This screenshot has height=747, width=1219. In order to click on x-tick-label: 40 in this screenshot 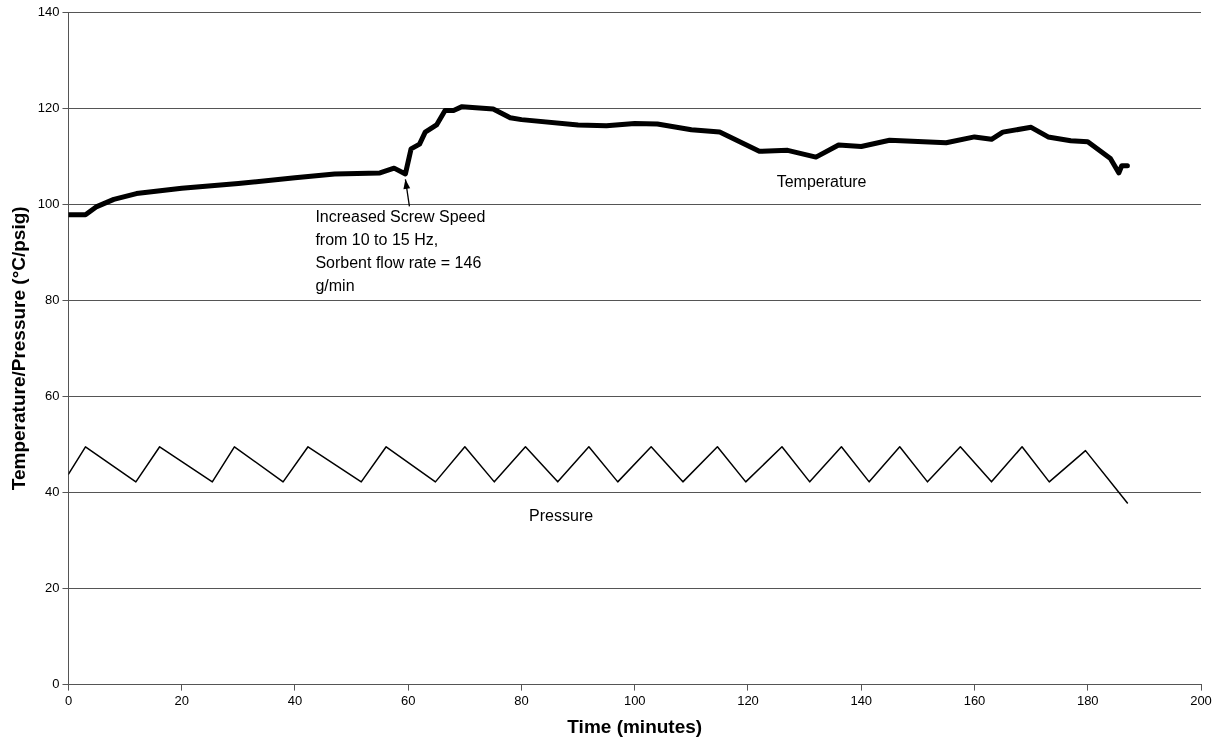, I will do `click(295, 700)`.